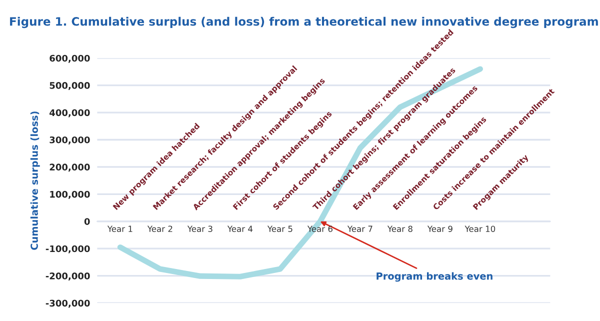  I want to click on x-tick-label: Year 9, so click(439, 229).